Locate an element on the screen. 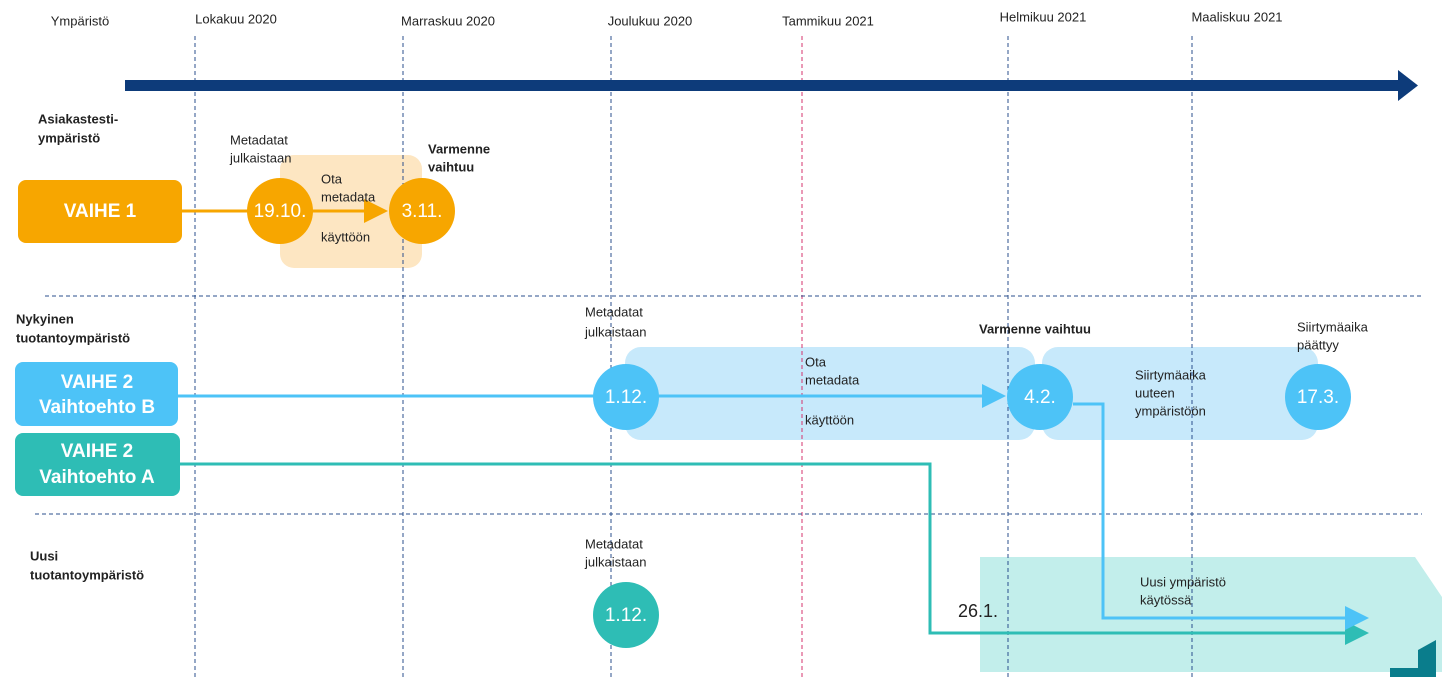  month: Marraskuu 2020 is located at coordinates (448, 20).